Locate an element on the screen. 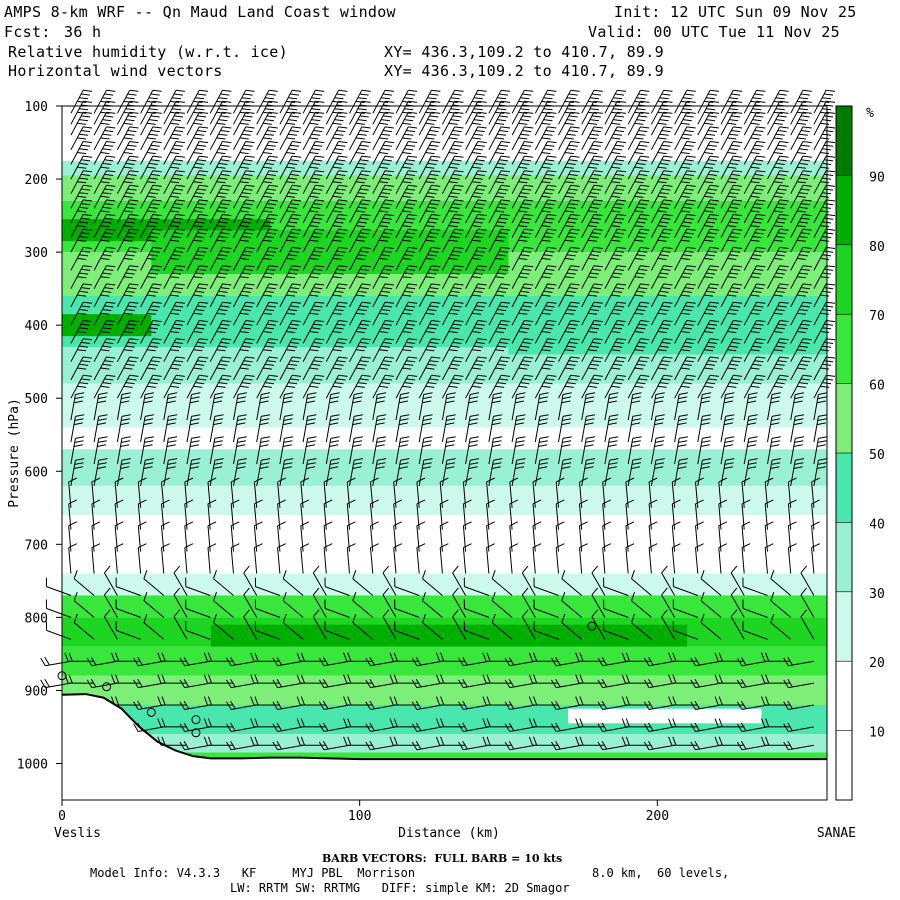 The image size is (900, 900). y-tick-label: 200 is located at coordinates (36, 180).